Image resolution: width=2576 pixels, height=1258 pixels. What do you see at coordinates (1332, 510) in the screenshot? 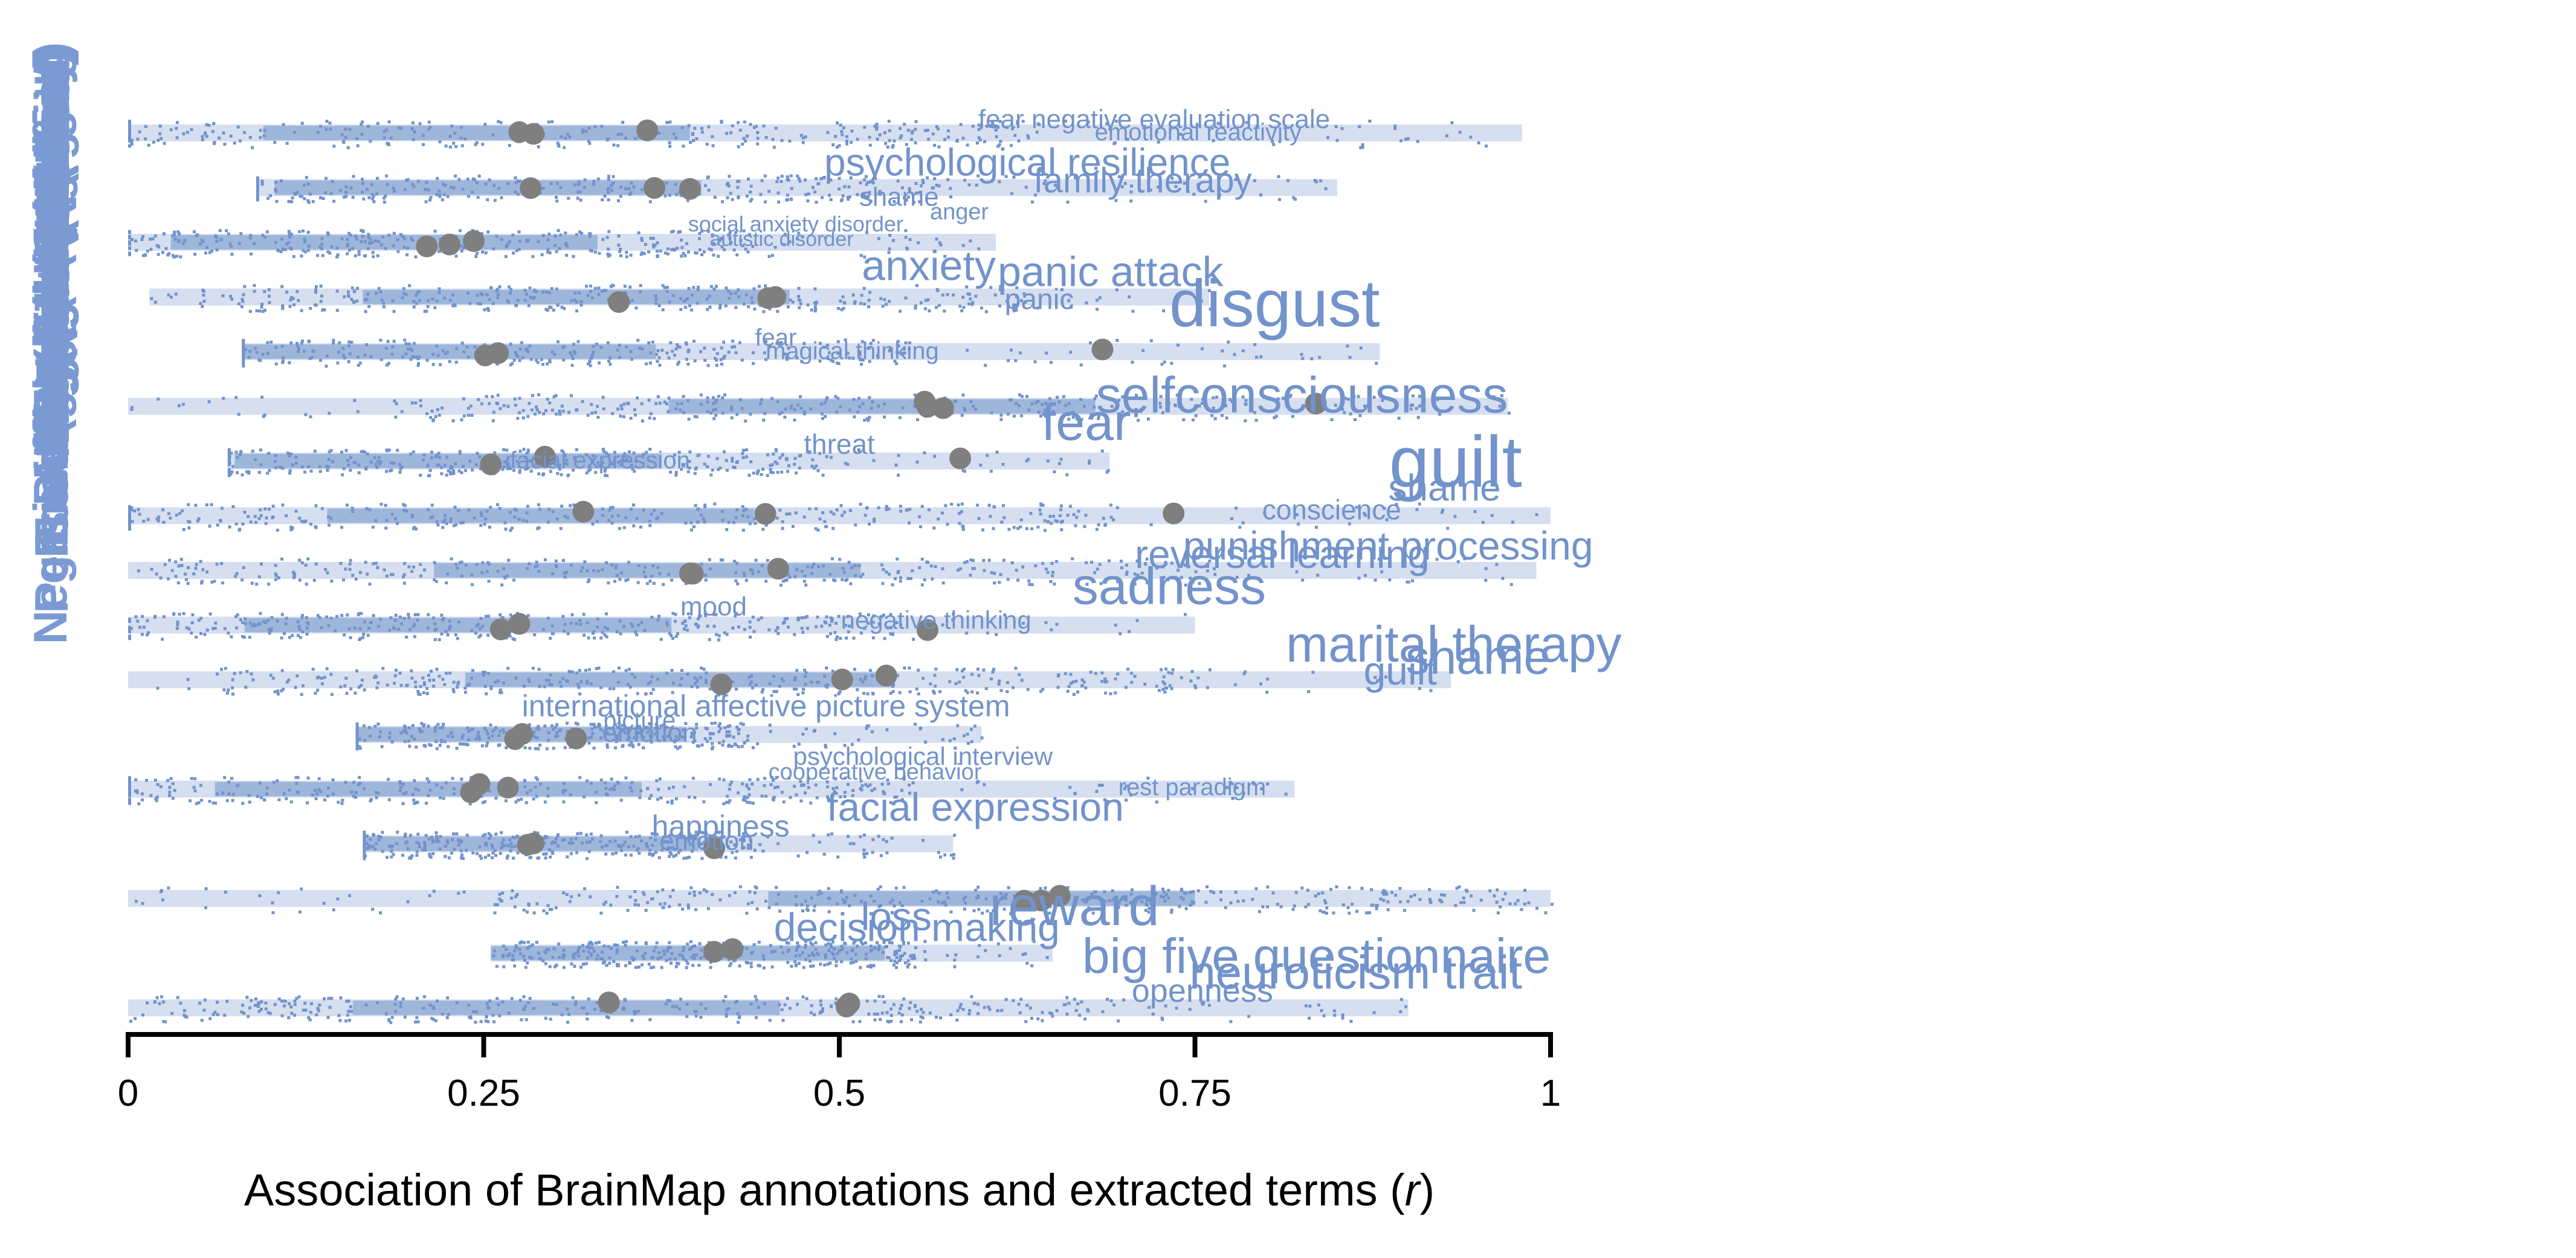
I see `term-label: conscience` at bounding box center [1332, 510].